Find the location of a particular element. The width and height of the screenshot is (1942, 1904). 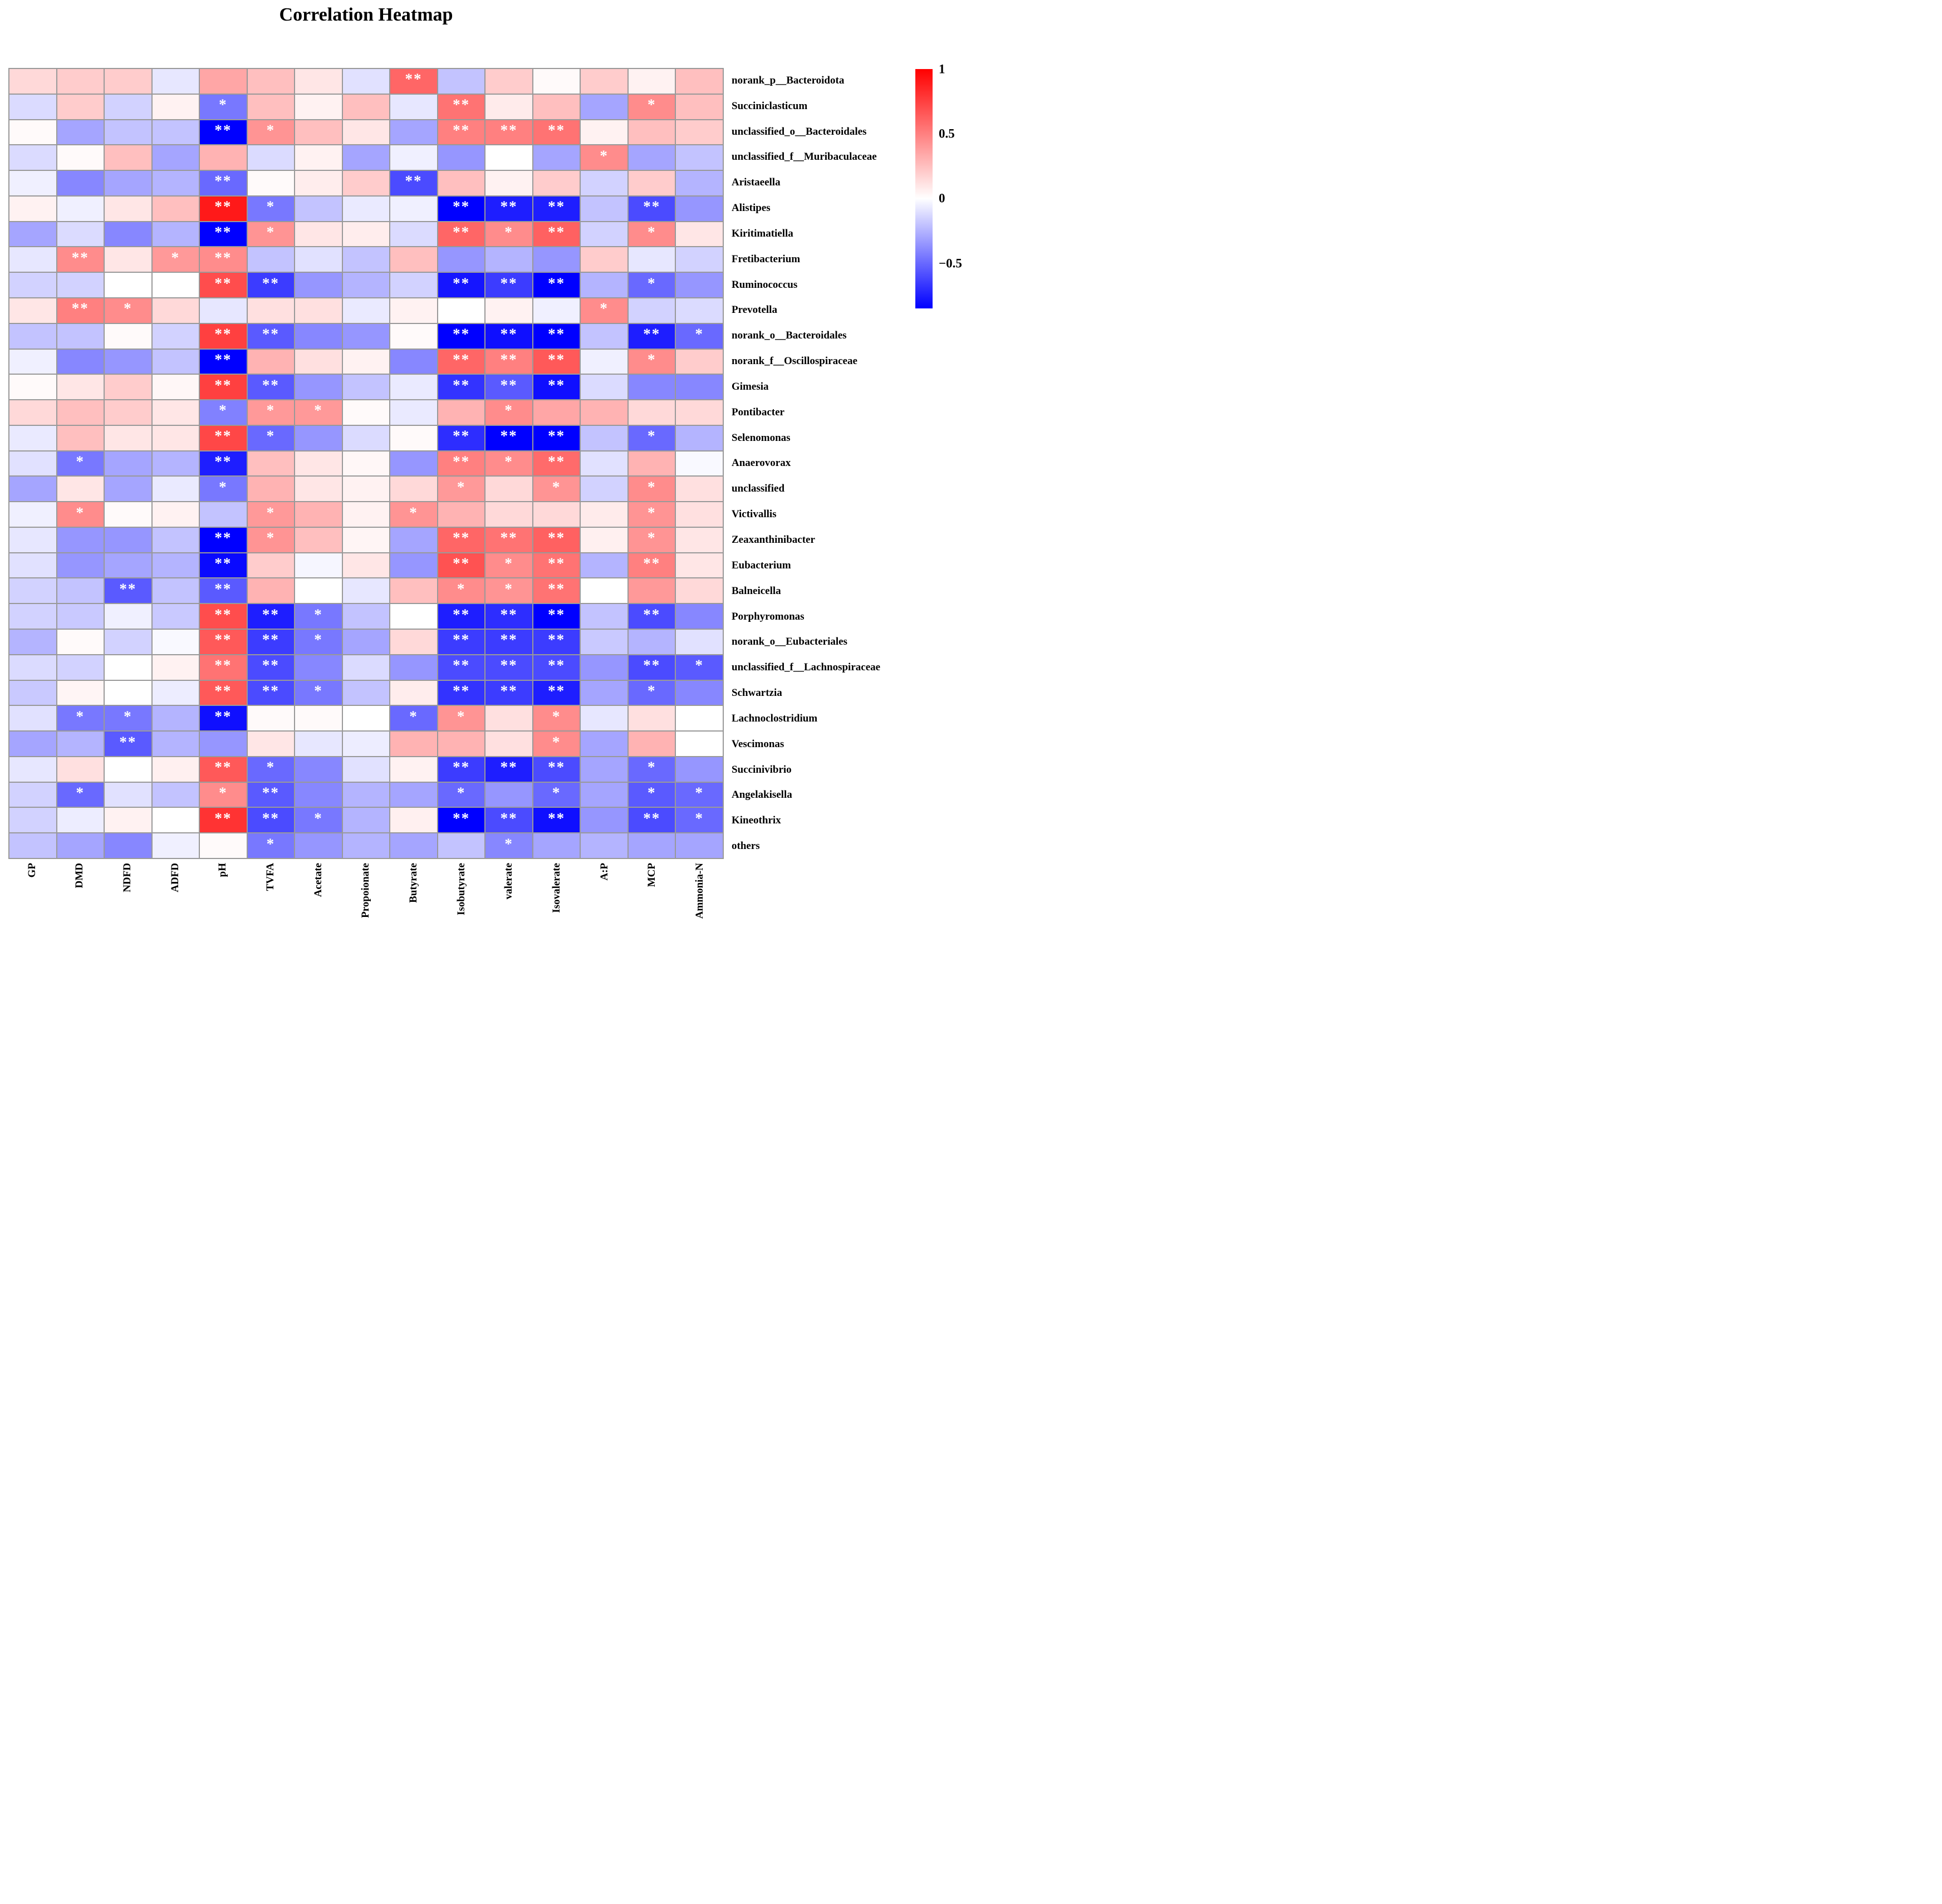

column-label: NDFD is located at coordinates (127, 877).